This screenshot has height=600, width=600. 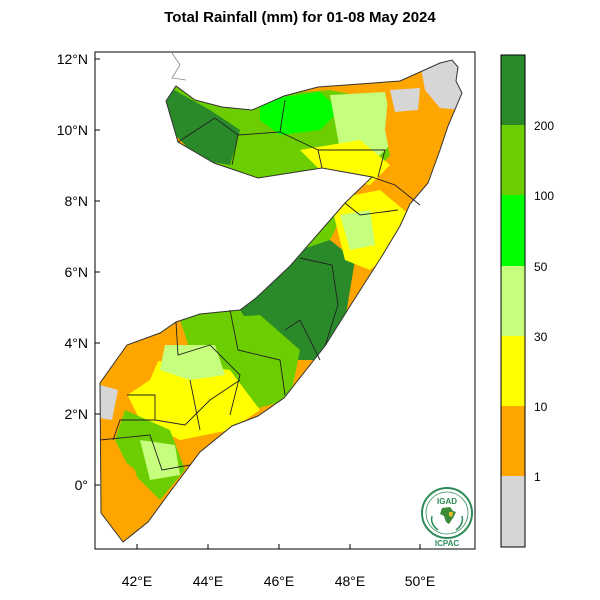 What do you see at coordinates (447, 543) in the screenshot?
I see `logo-icpac-text: ICPAC` at bounding box center [447, 543].